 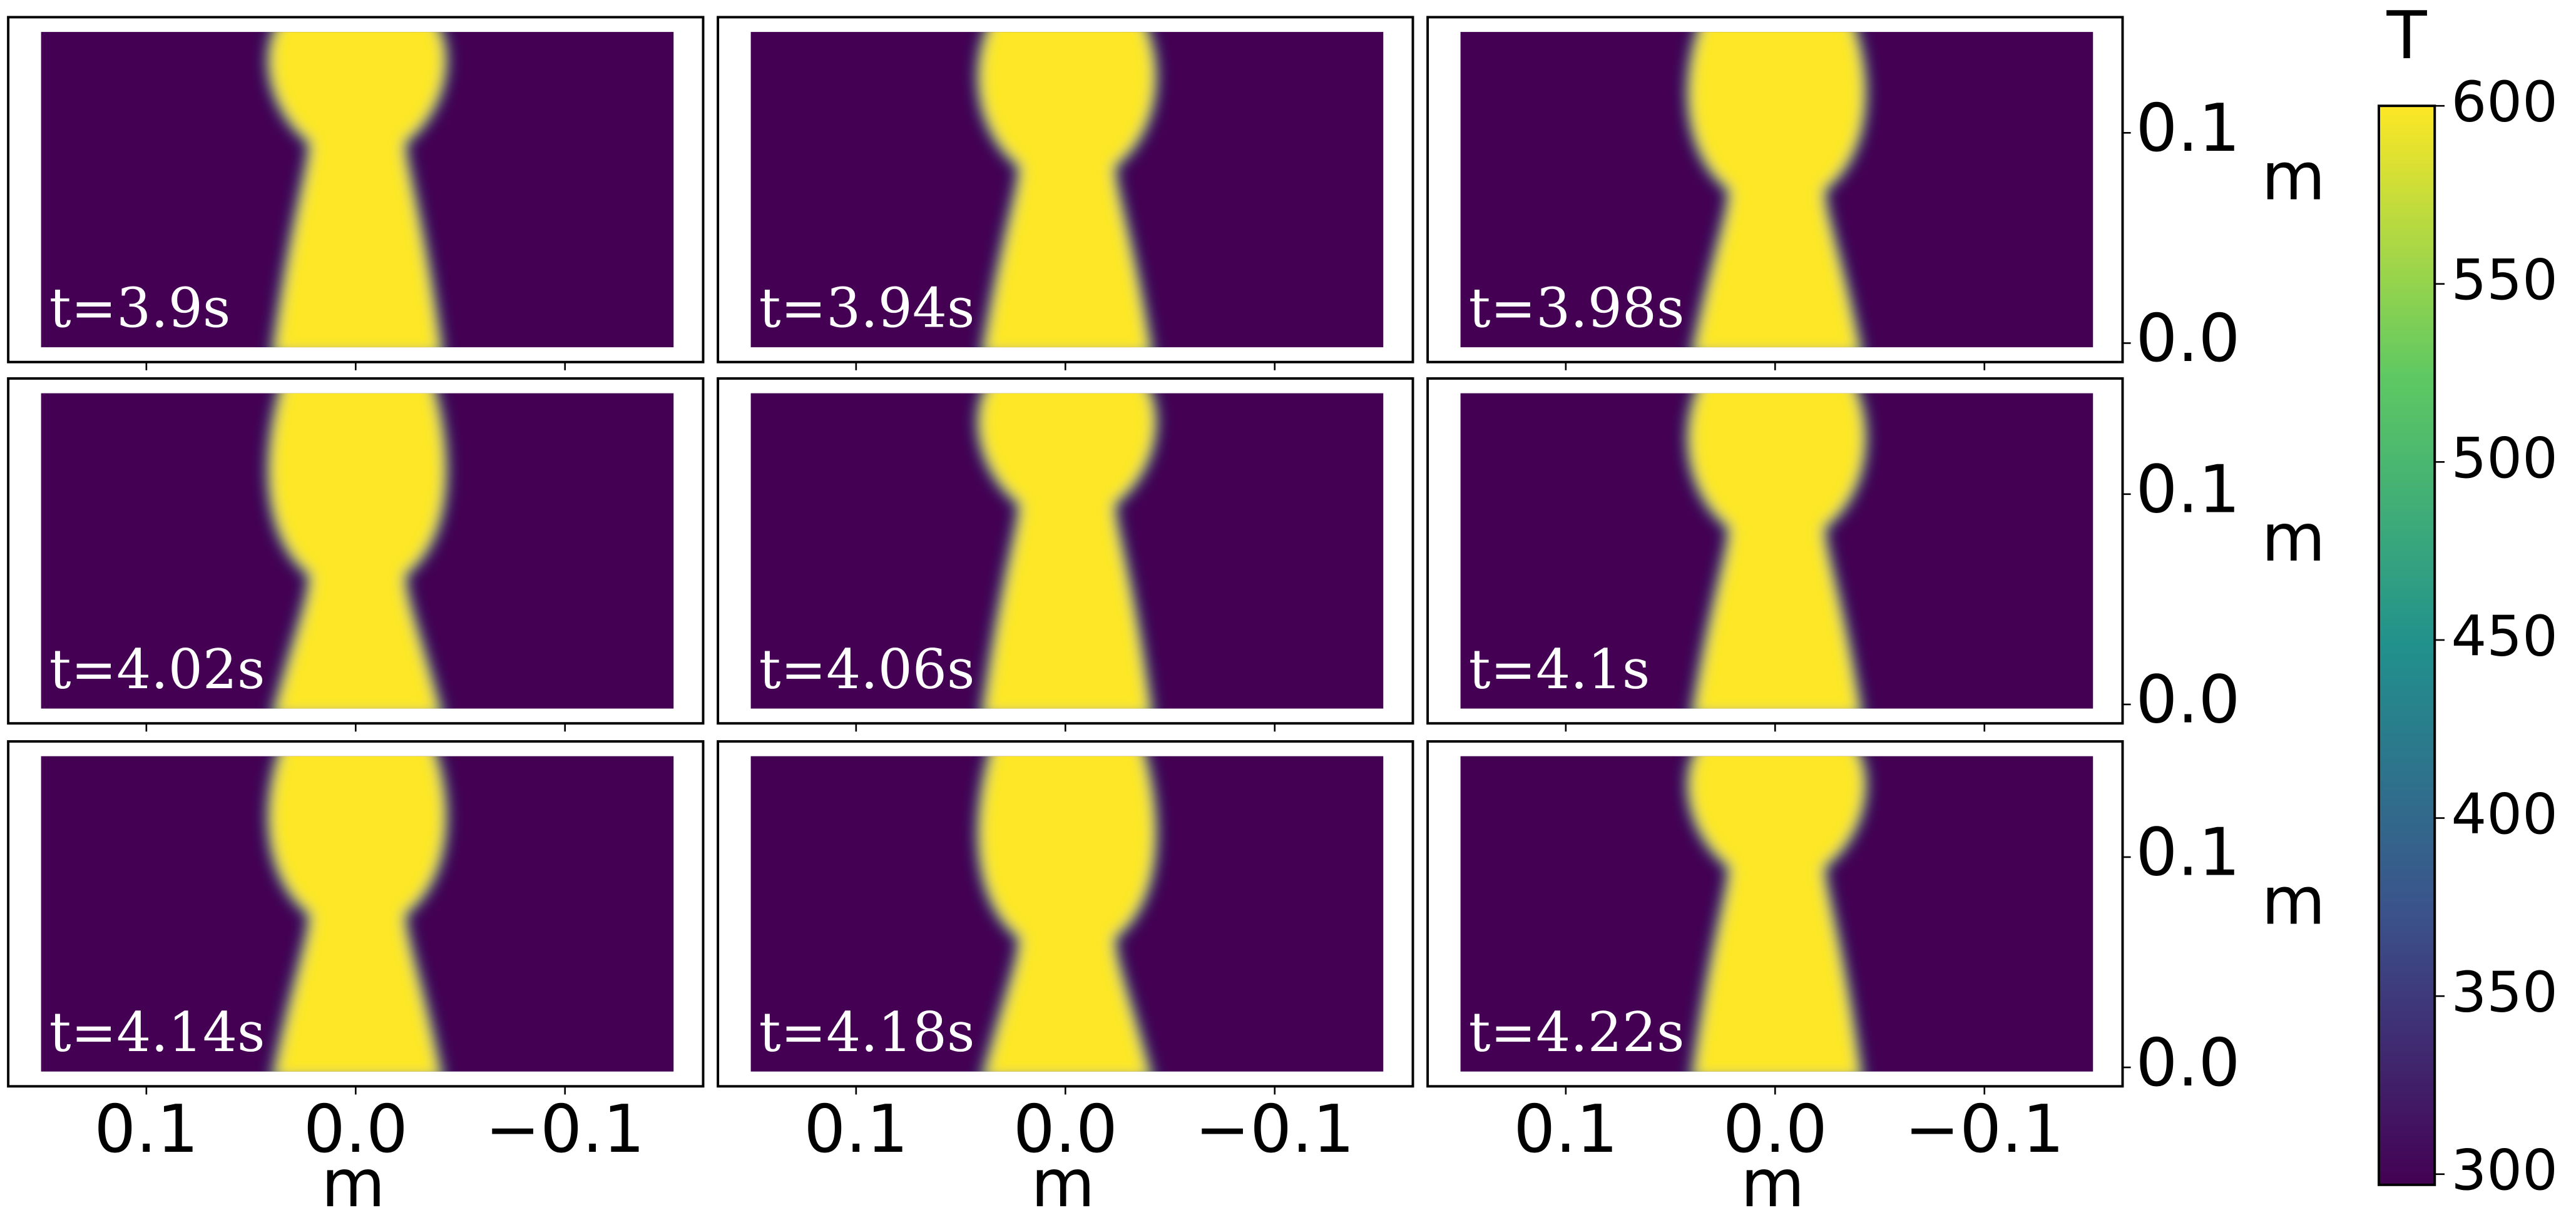 I want to click on colorbar-tick-label: 400, so click(x=2504, y=814).